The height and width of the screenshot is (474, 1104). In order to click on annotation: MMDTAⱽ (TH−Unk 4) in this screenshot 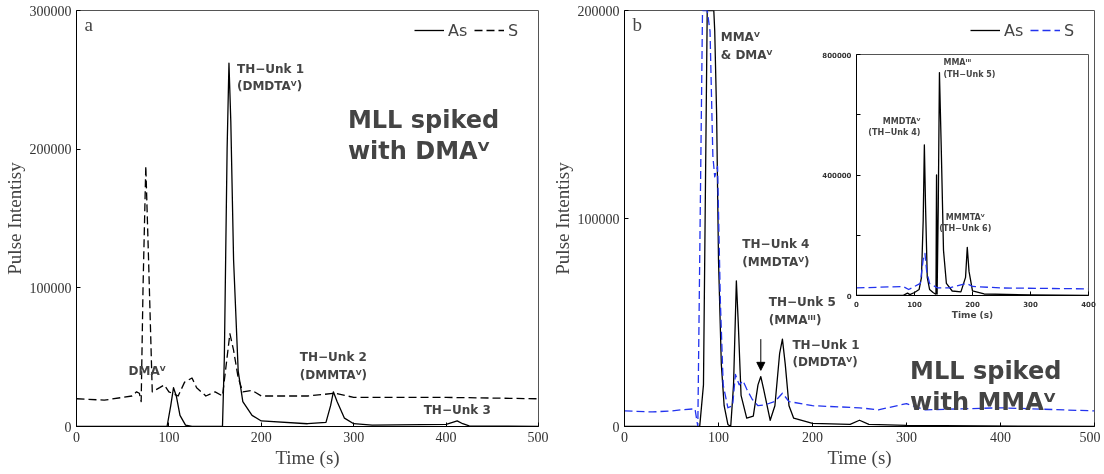, I will do `click(894, 126)`.